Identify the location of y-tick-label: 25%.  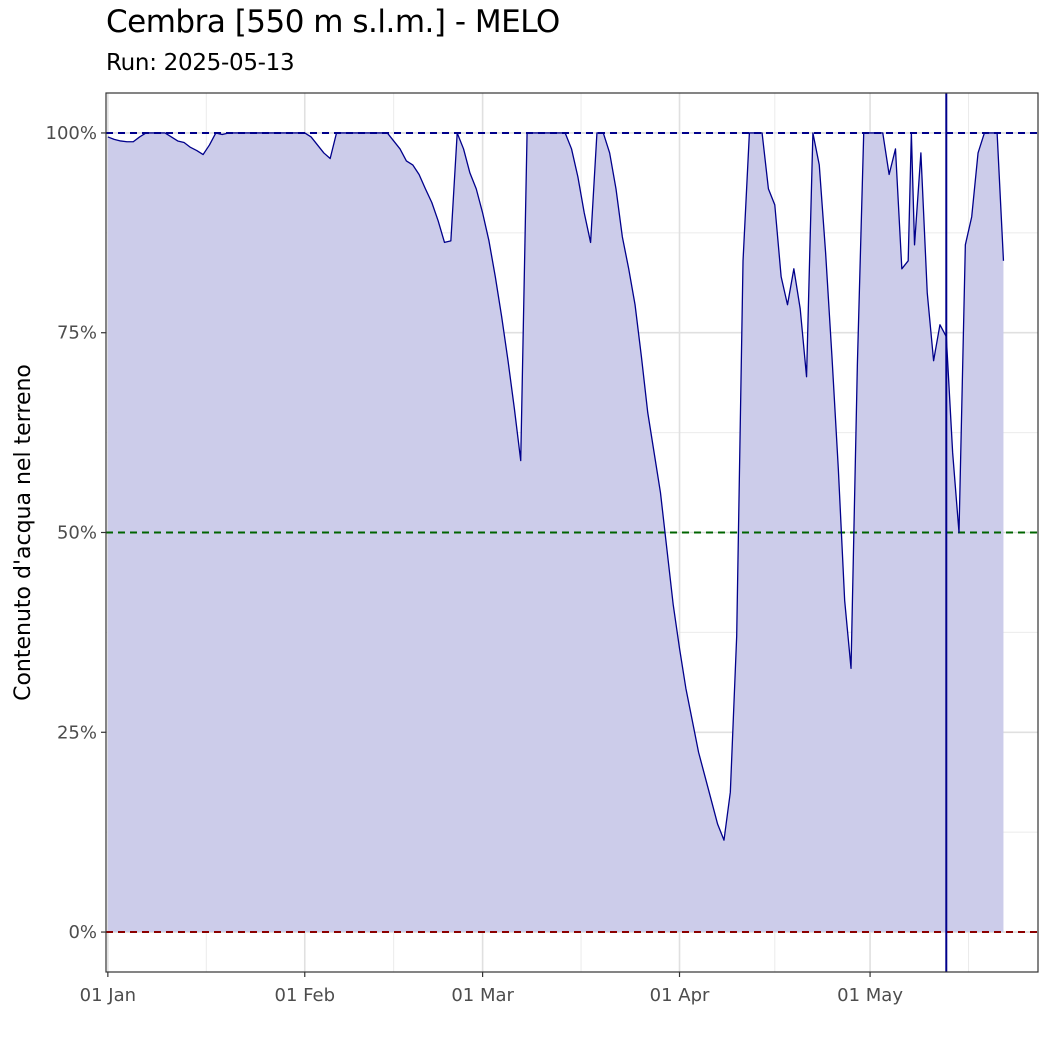
(77, 732).